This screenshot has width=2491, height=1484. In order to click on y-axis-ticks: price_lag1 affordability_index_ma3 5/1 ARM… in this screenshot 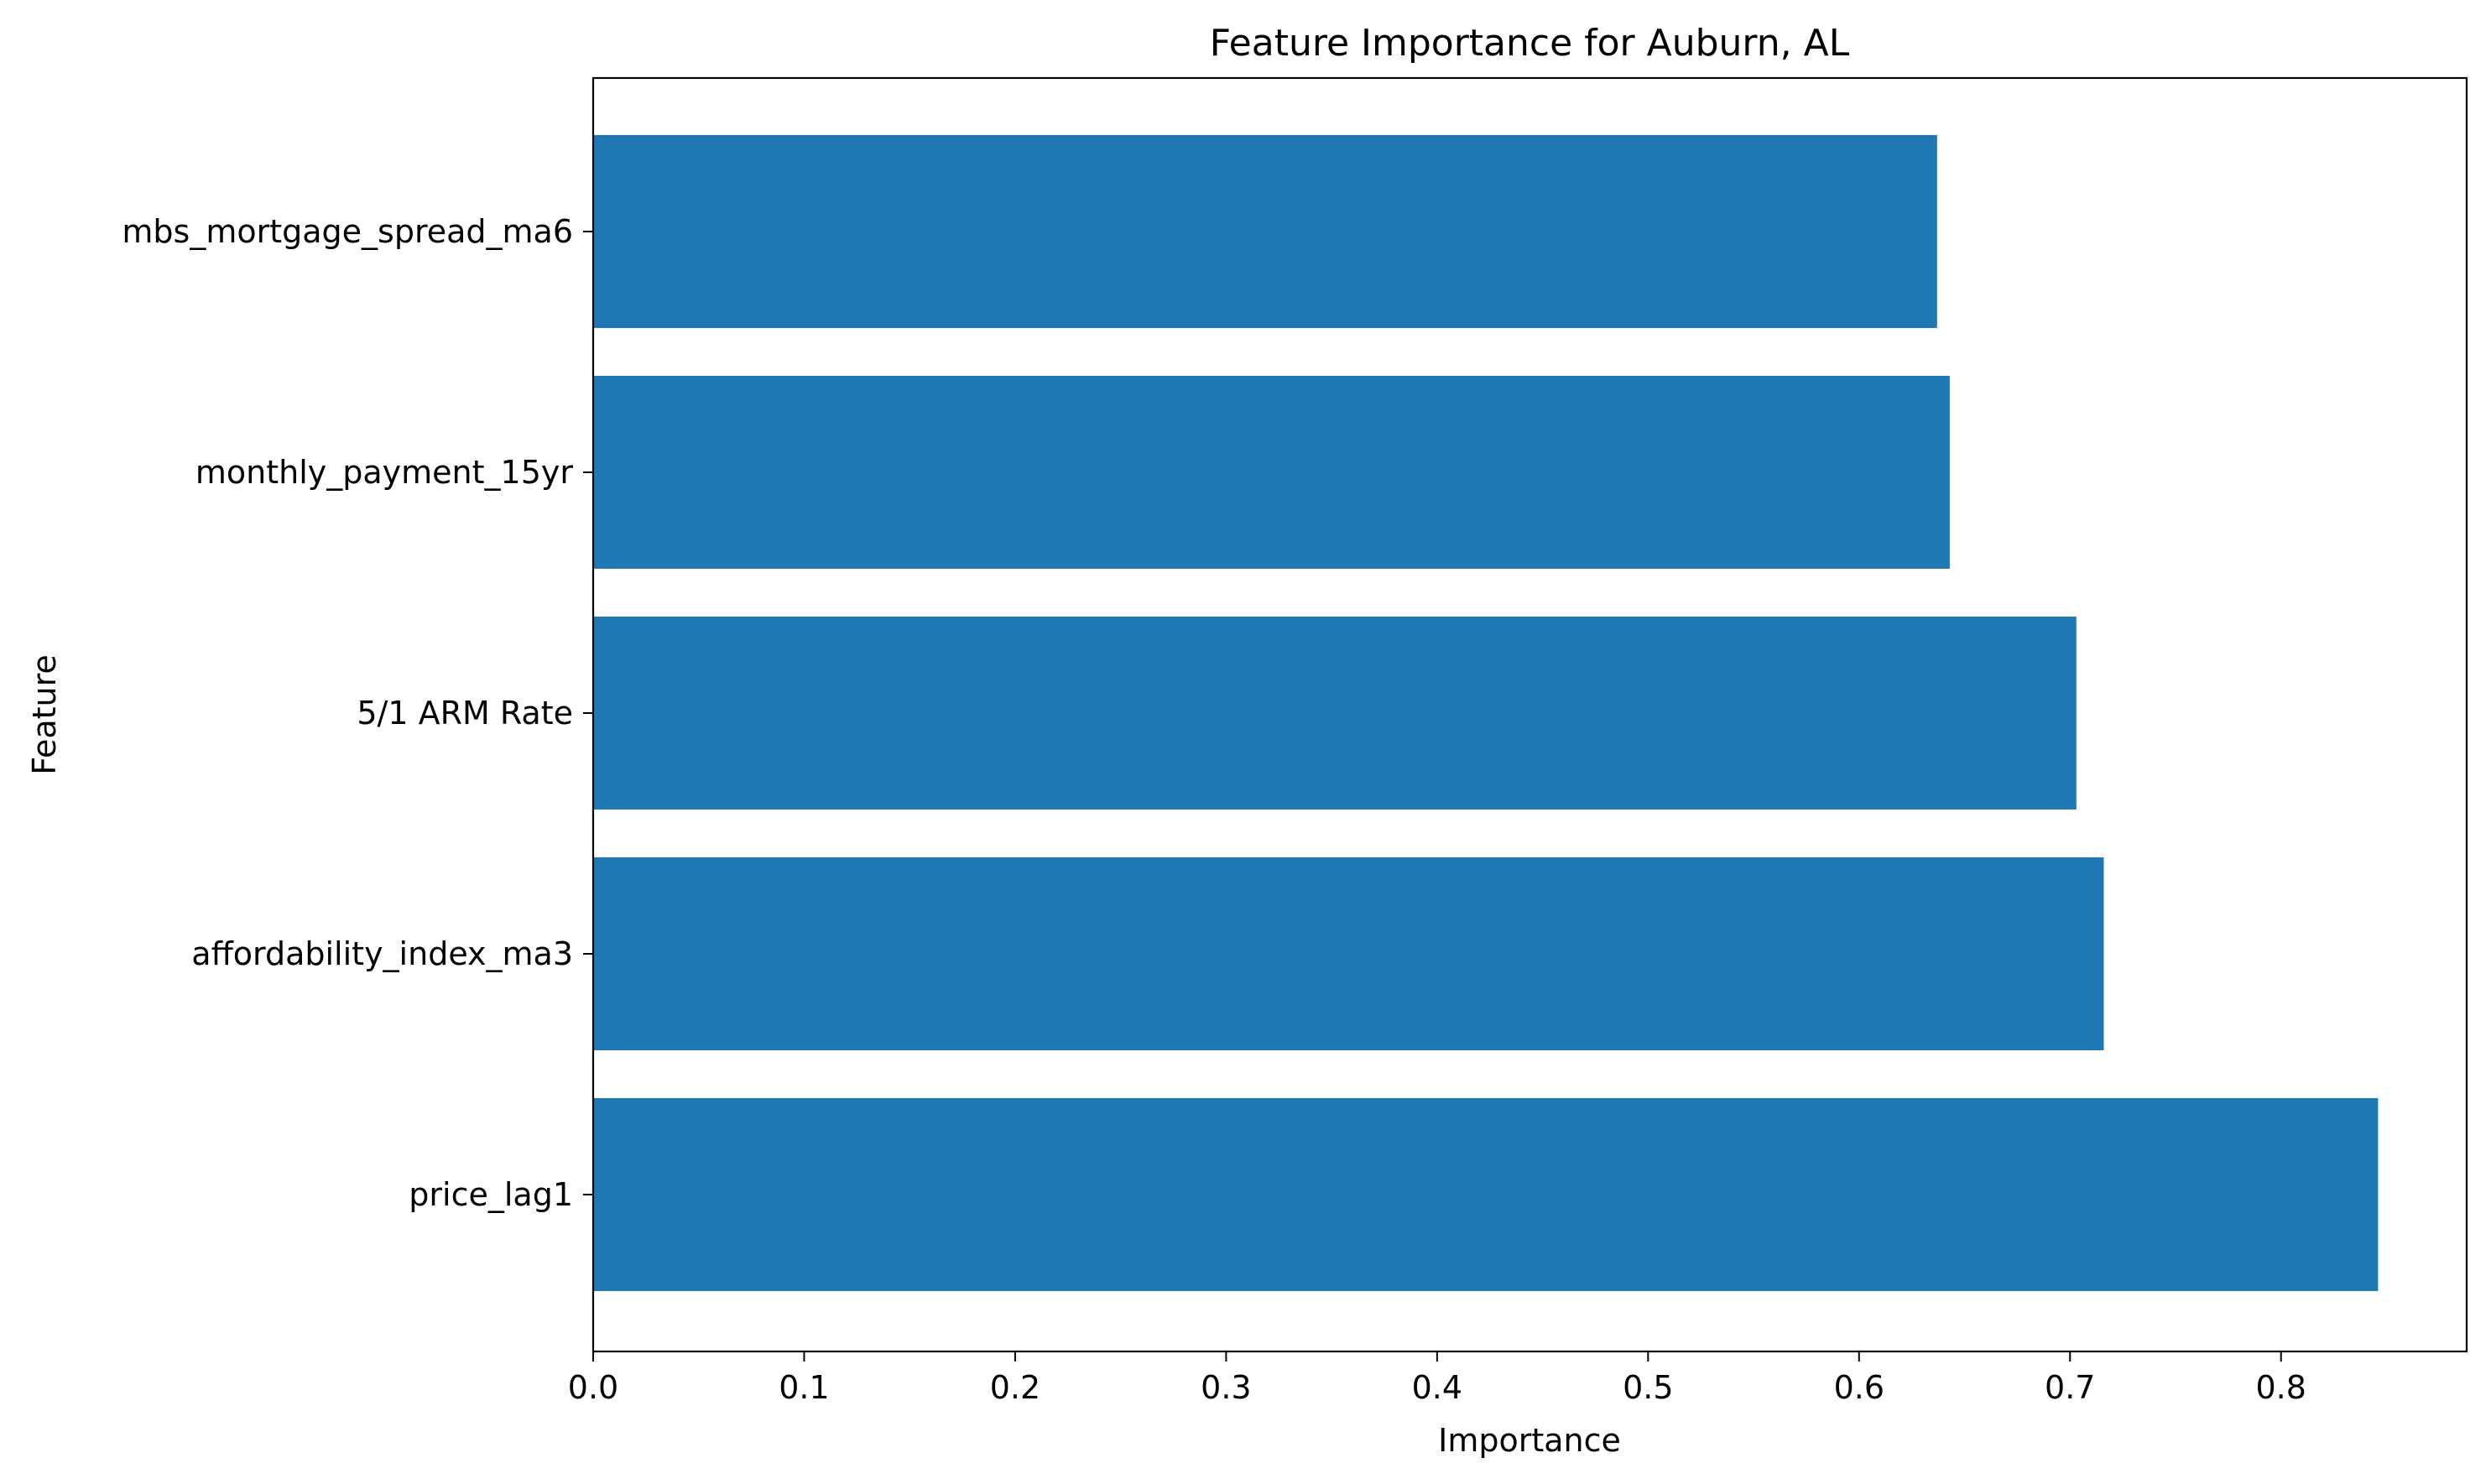, I will do `click(357, 713)`.